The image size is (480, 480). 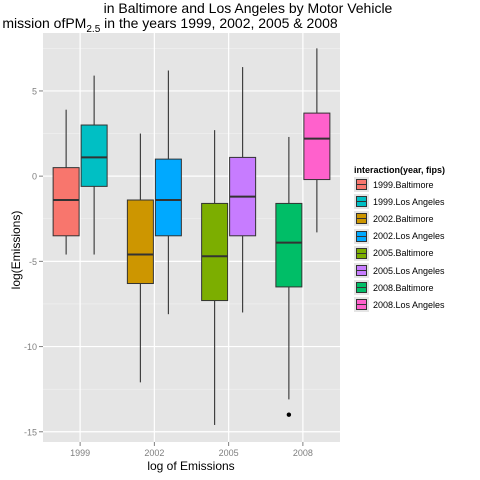 What do you see at coordinates (409, 201) in the screenshot?
I see `legend-label: 1999.Los Angeles` at bounding box center [409, 201].